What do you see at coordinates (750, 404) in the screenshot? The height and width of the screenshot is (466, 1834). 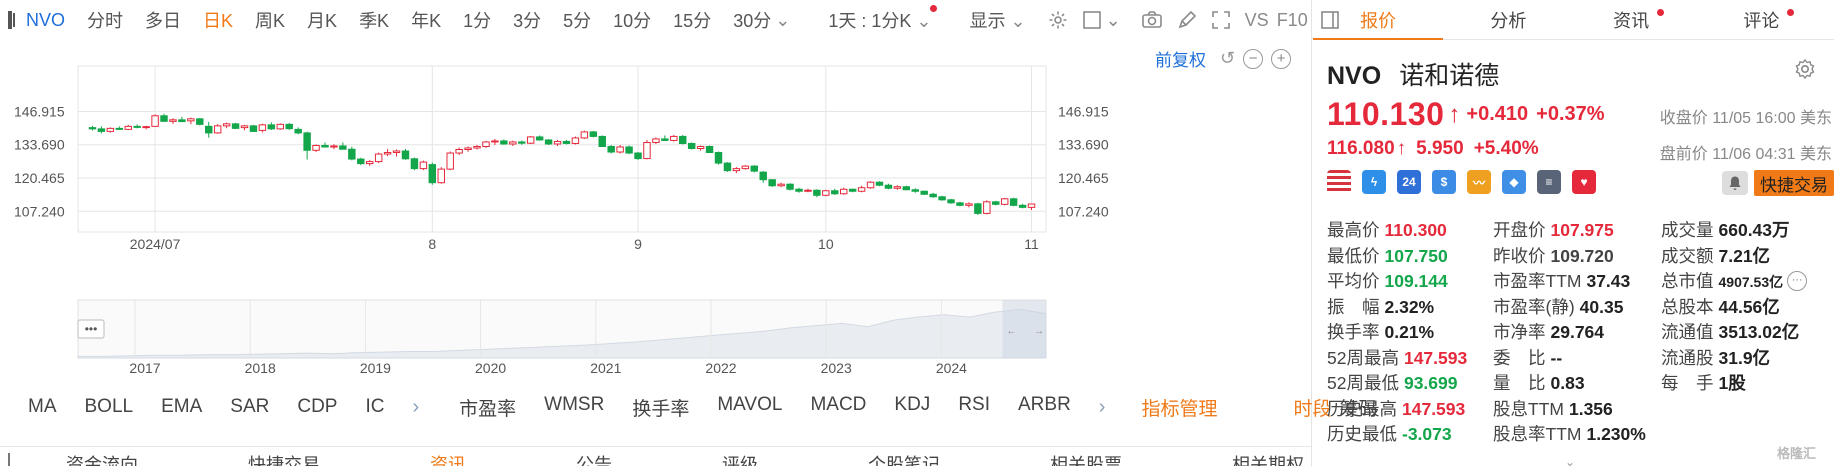 I see `indicator-tab: MAVOL` at bounding box center [750, 404].